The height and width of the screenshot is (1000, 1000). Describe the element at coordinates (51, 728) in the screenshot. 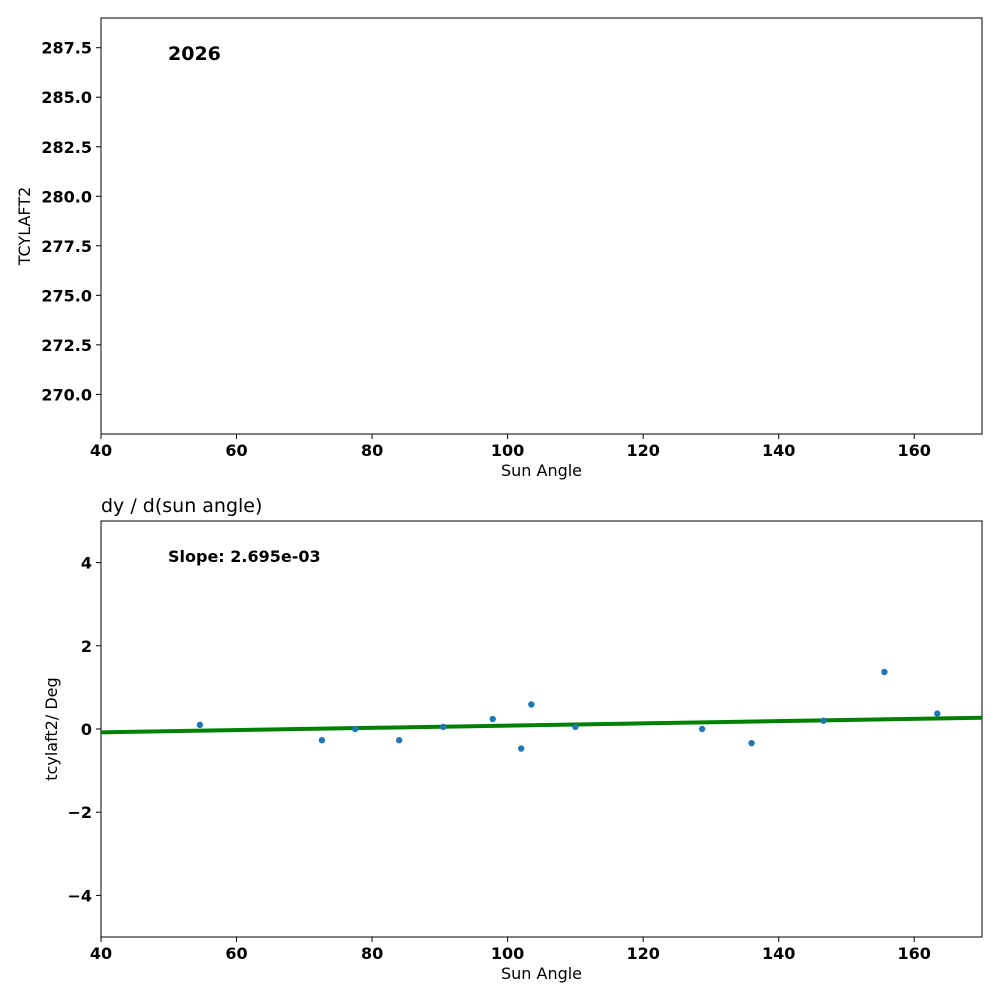

I see `y-axis-label: tcylaft2/ Deg` at that location.